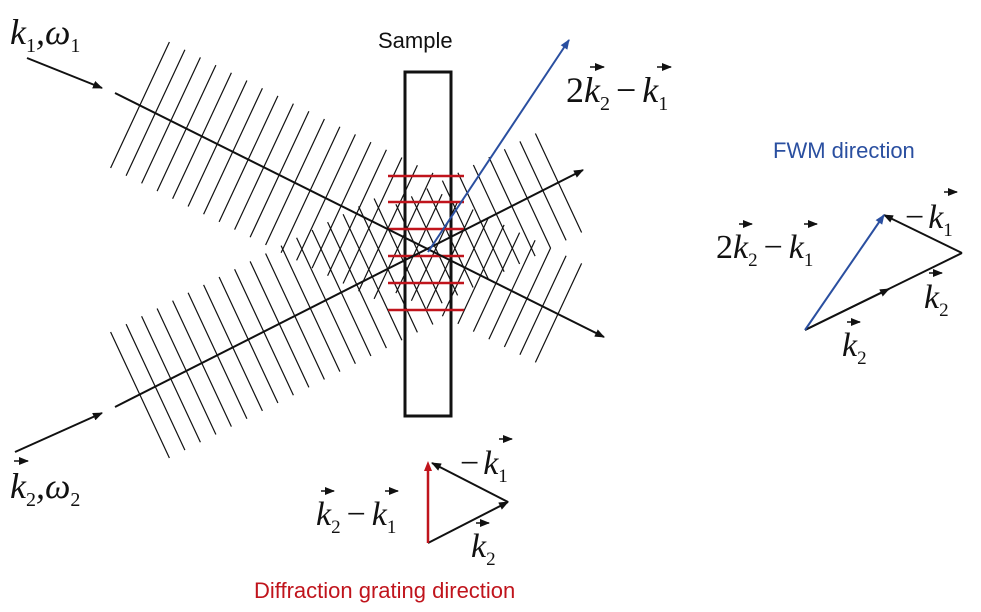 Image resolution: width=981 pixels, height=612 pixels. I want to click on svg-text: k2,ω2, so click(45, 488).